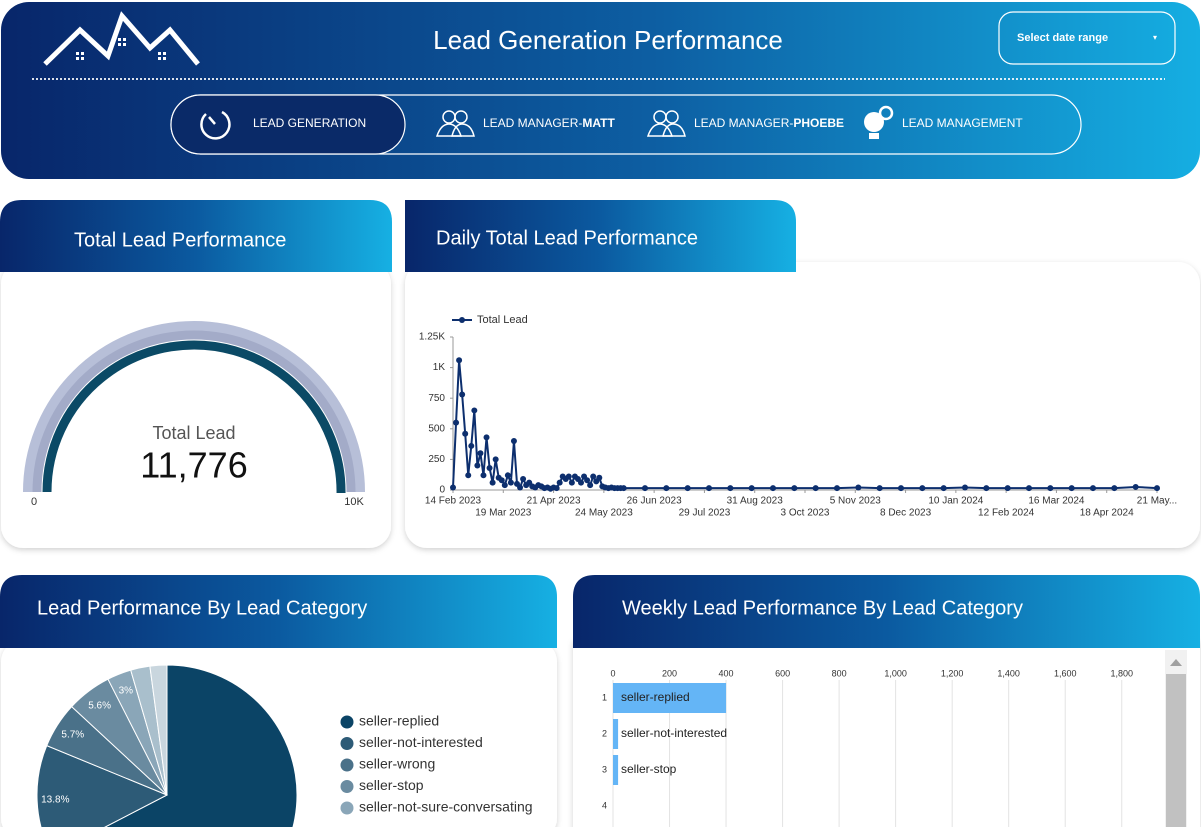 This screenshot has width=1201, height=827. I want to click on scrollbar-up, so click(1176, 662).